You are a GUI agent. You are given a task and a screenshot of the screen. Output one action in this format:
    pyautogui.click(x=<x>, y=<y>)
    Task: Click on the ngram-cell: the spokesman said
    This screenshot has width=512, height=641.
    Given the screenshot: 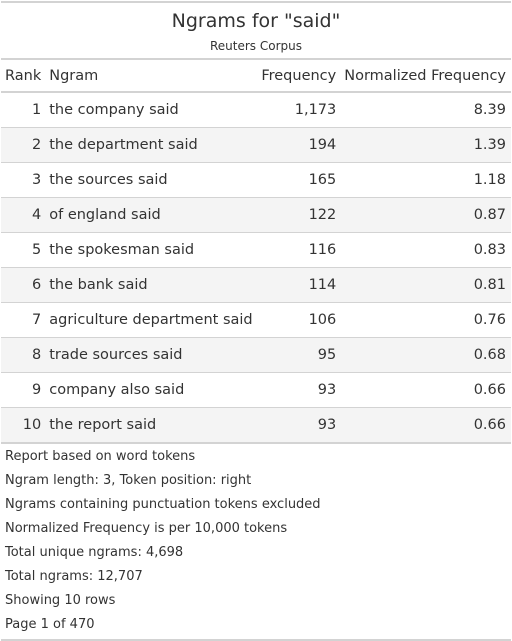 What is the action you would take?
    pyautogui.click(x=152, y=250)
    